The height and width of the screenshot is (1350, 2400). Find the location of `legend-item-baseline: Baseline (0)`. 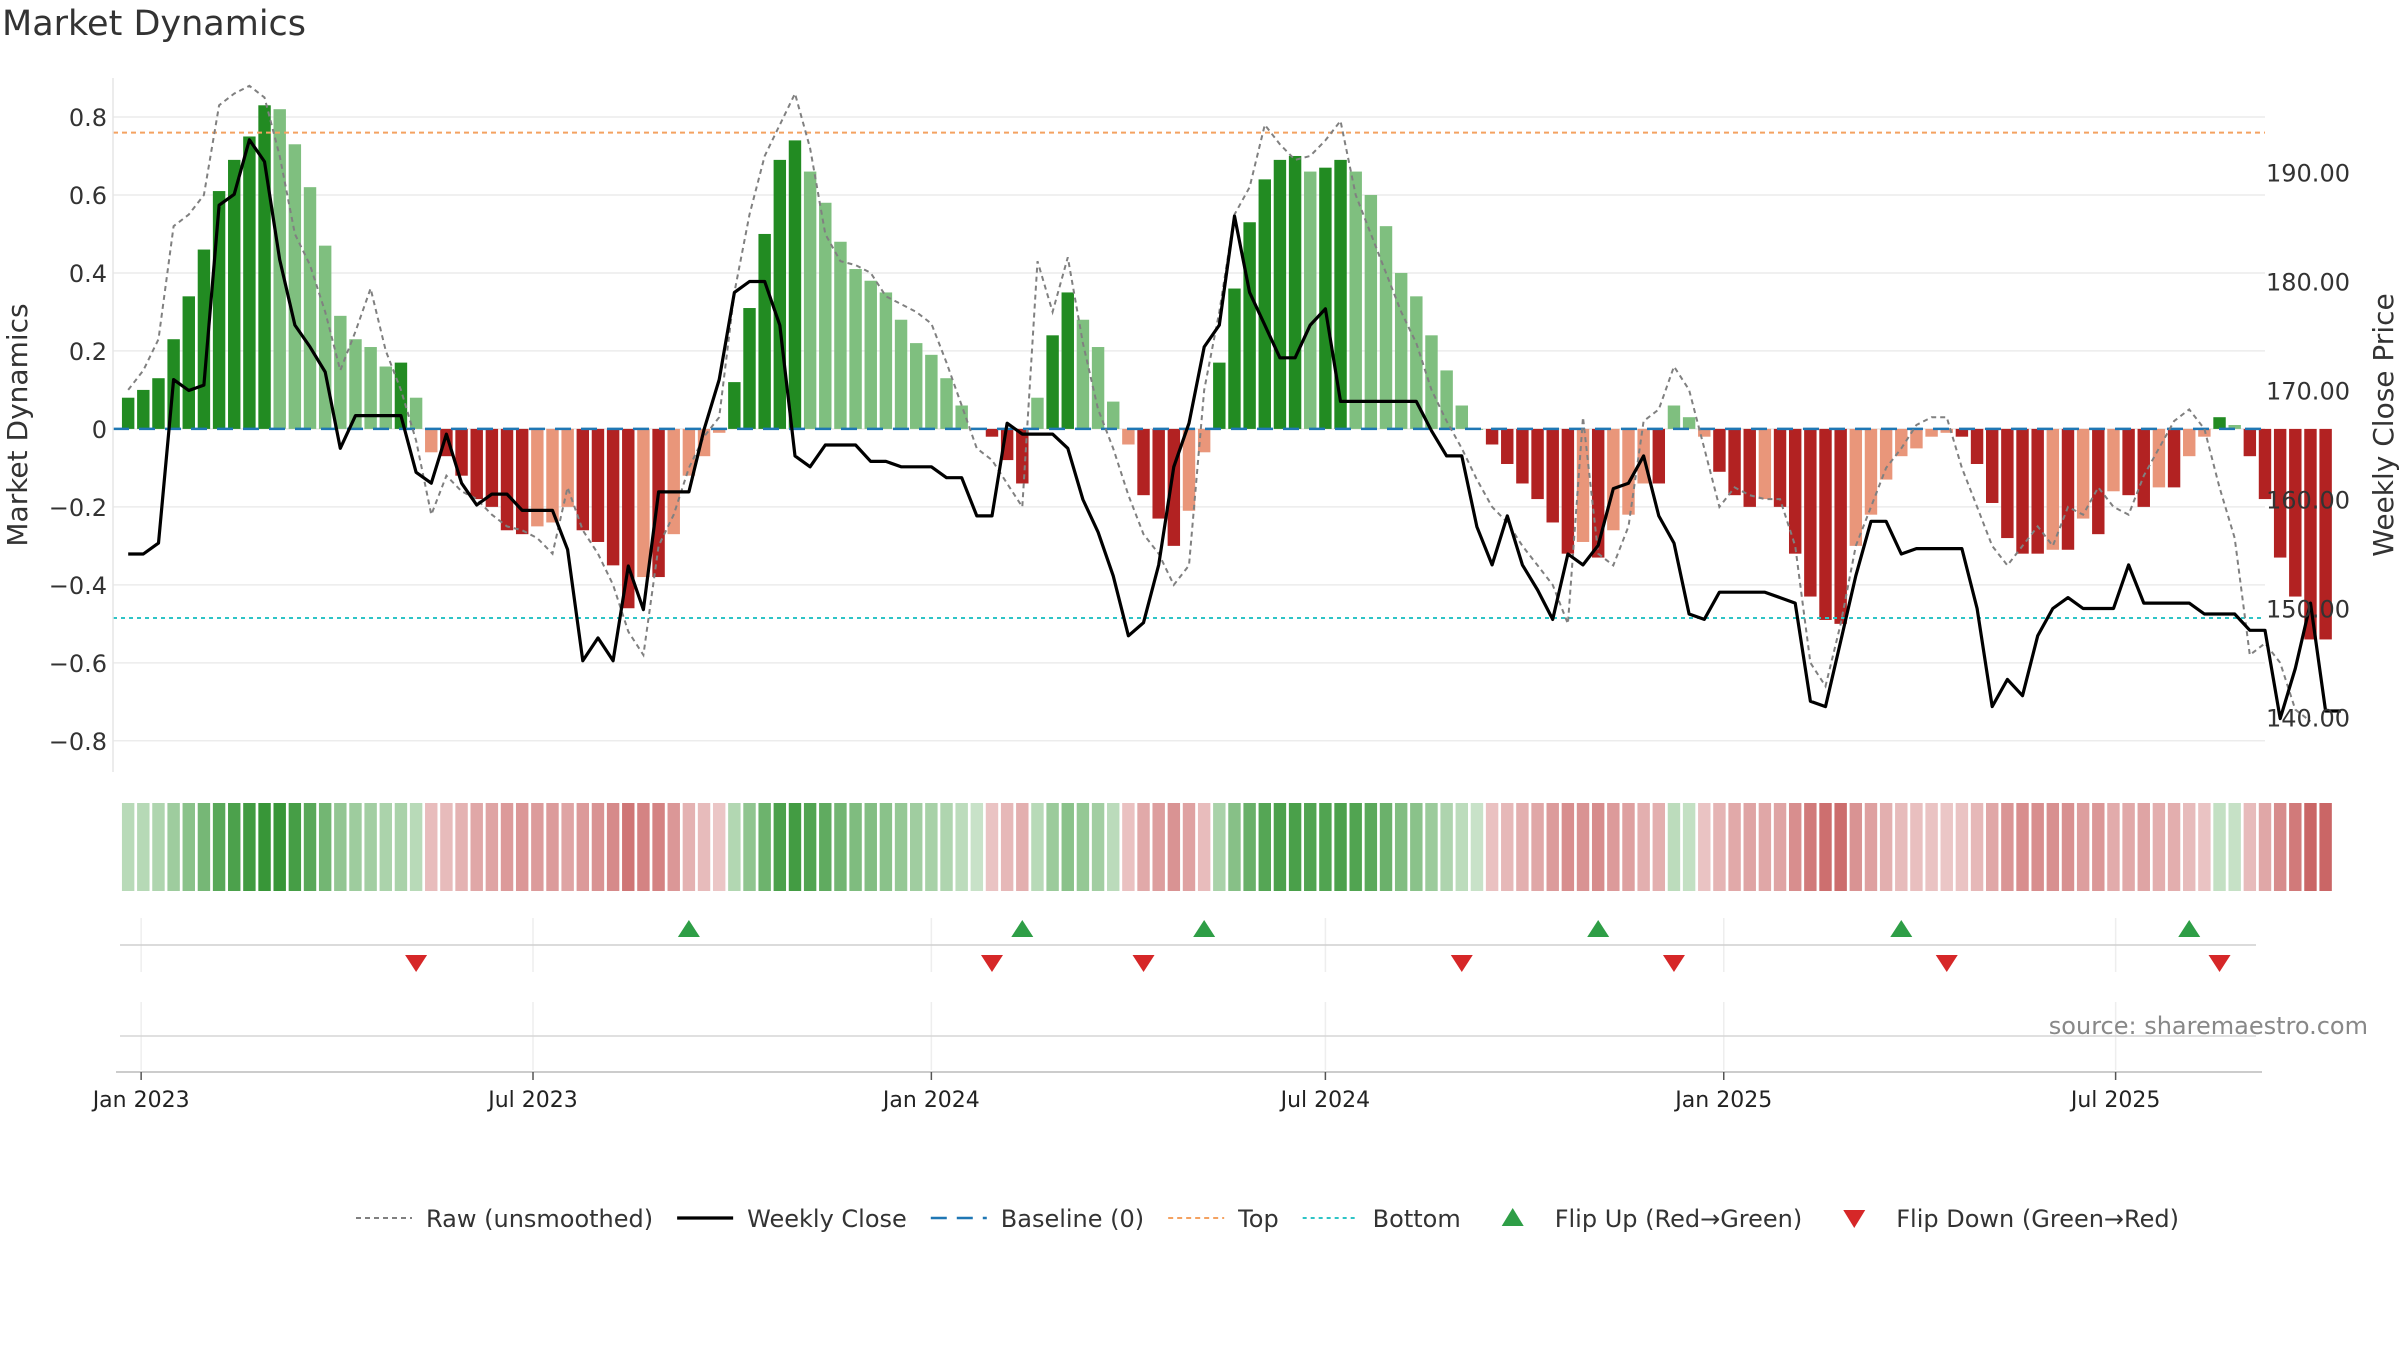

legend-item-baseline: Baseline (0) is located at coordinates (1037, 1219).